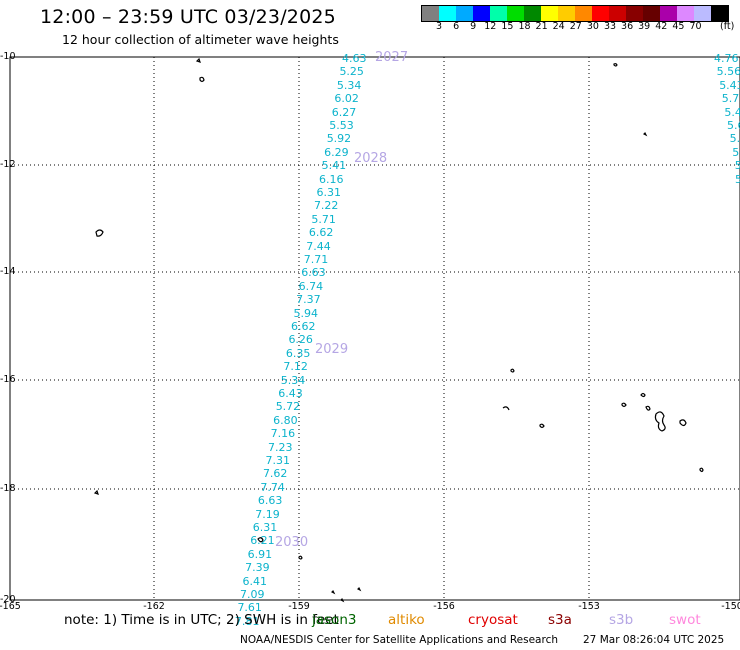  I want to click on swh-value: 6.74, so click(311, 286).